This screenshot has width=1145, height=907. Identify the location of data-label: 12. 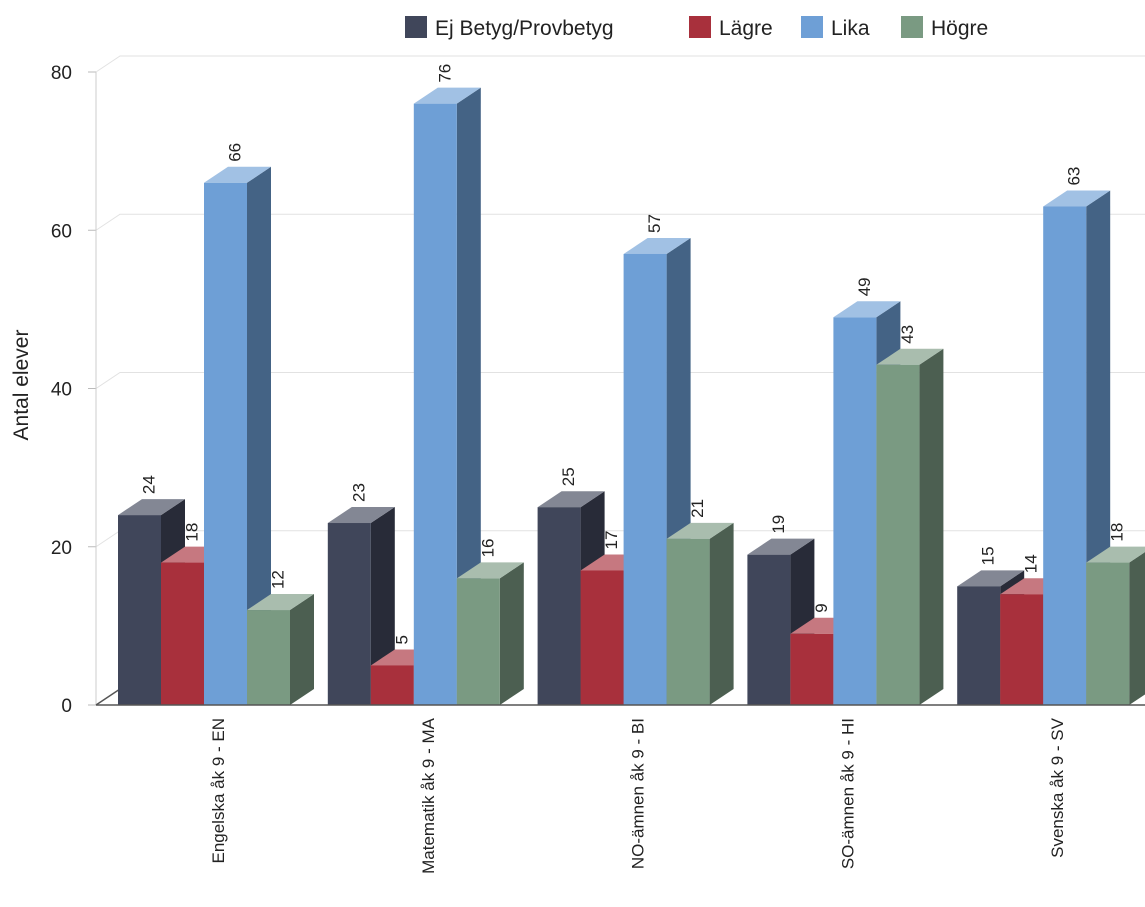
(278, 579).